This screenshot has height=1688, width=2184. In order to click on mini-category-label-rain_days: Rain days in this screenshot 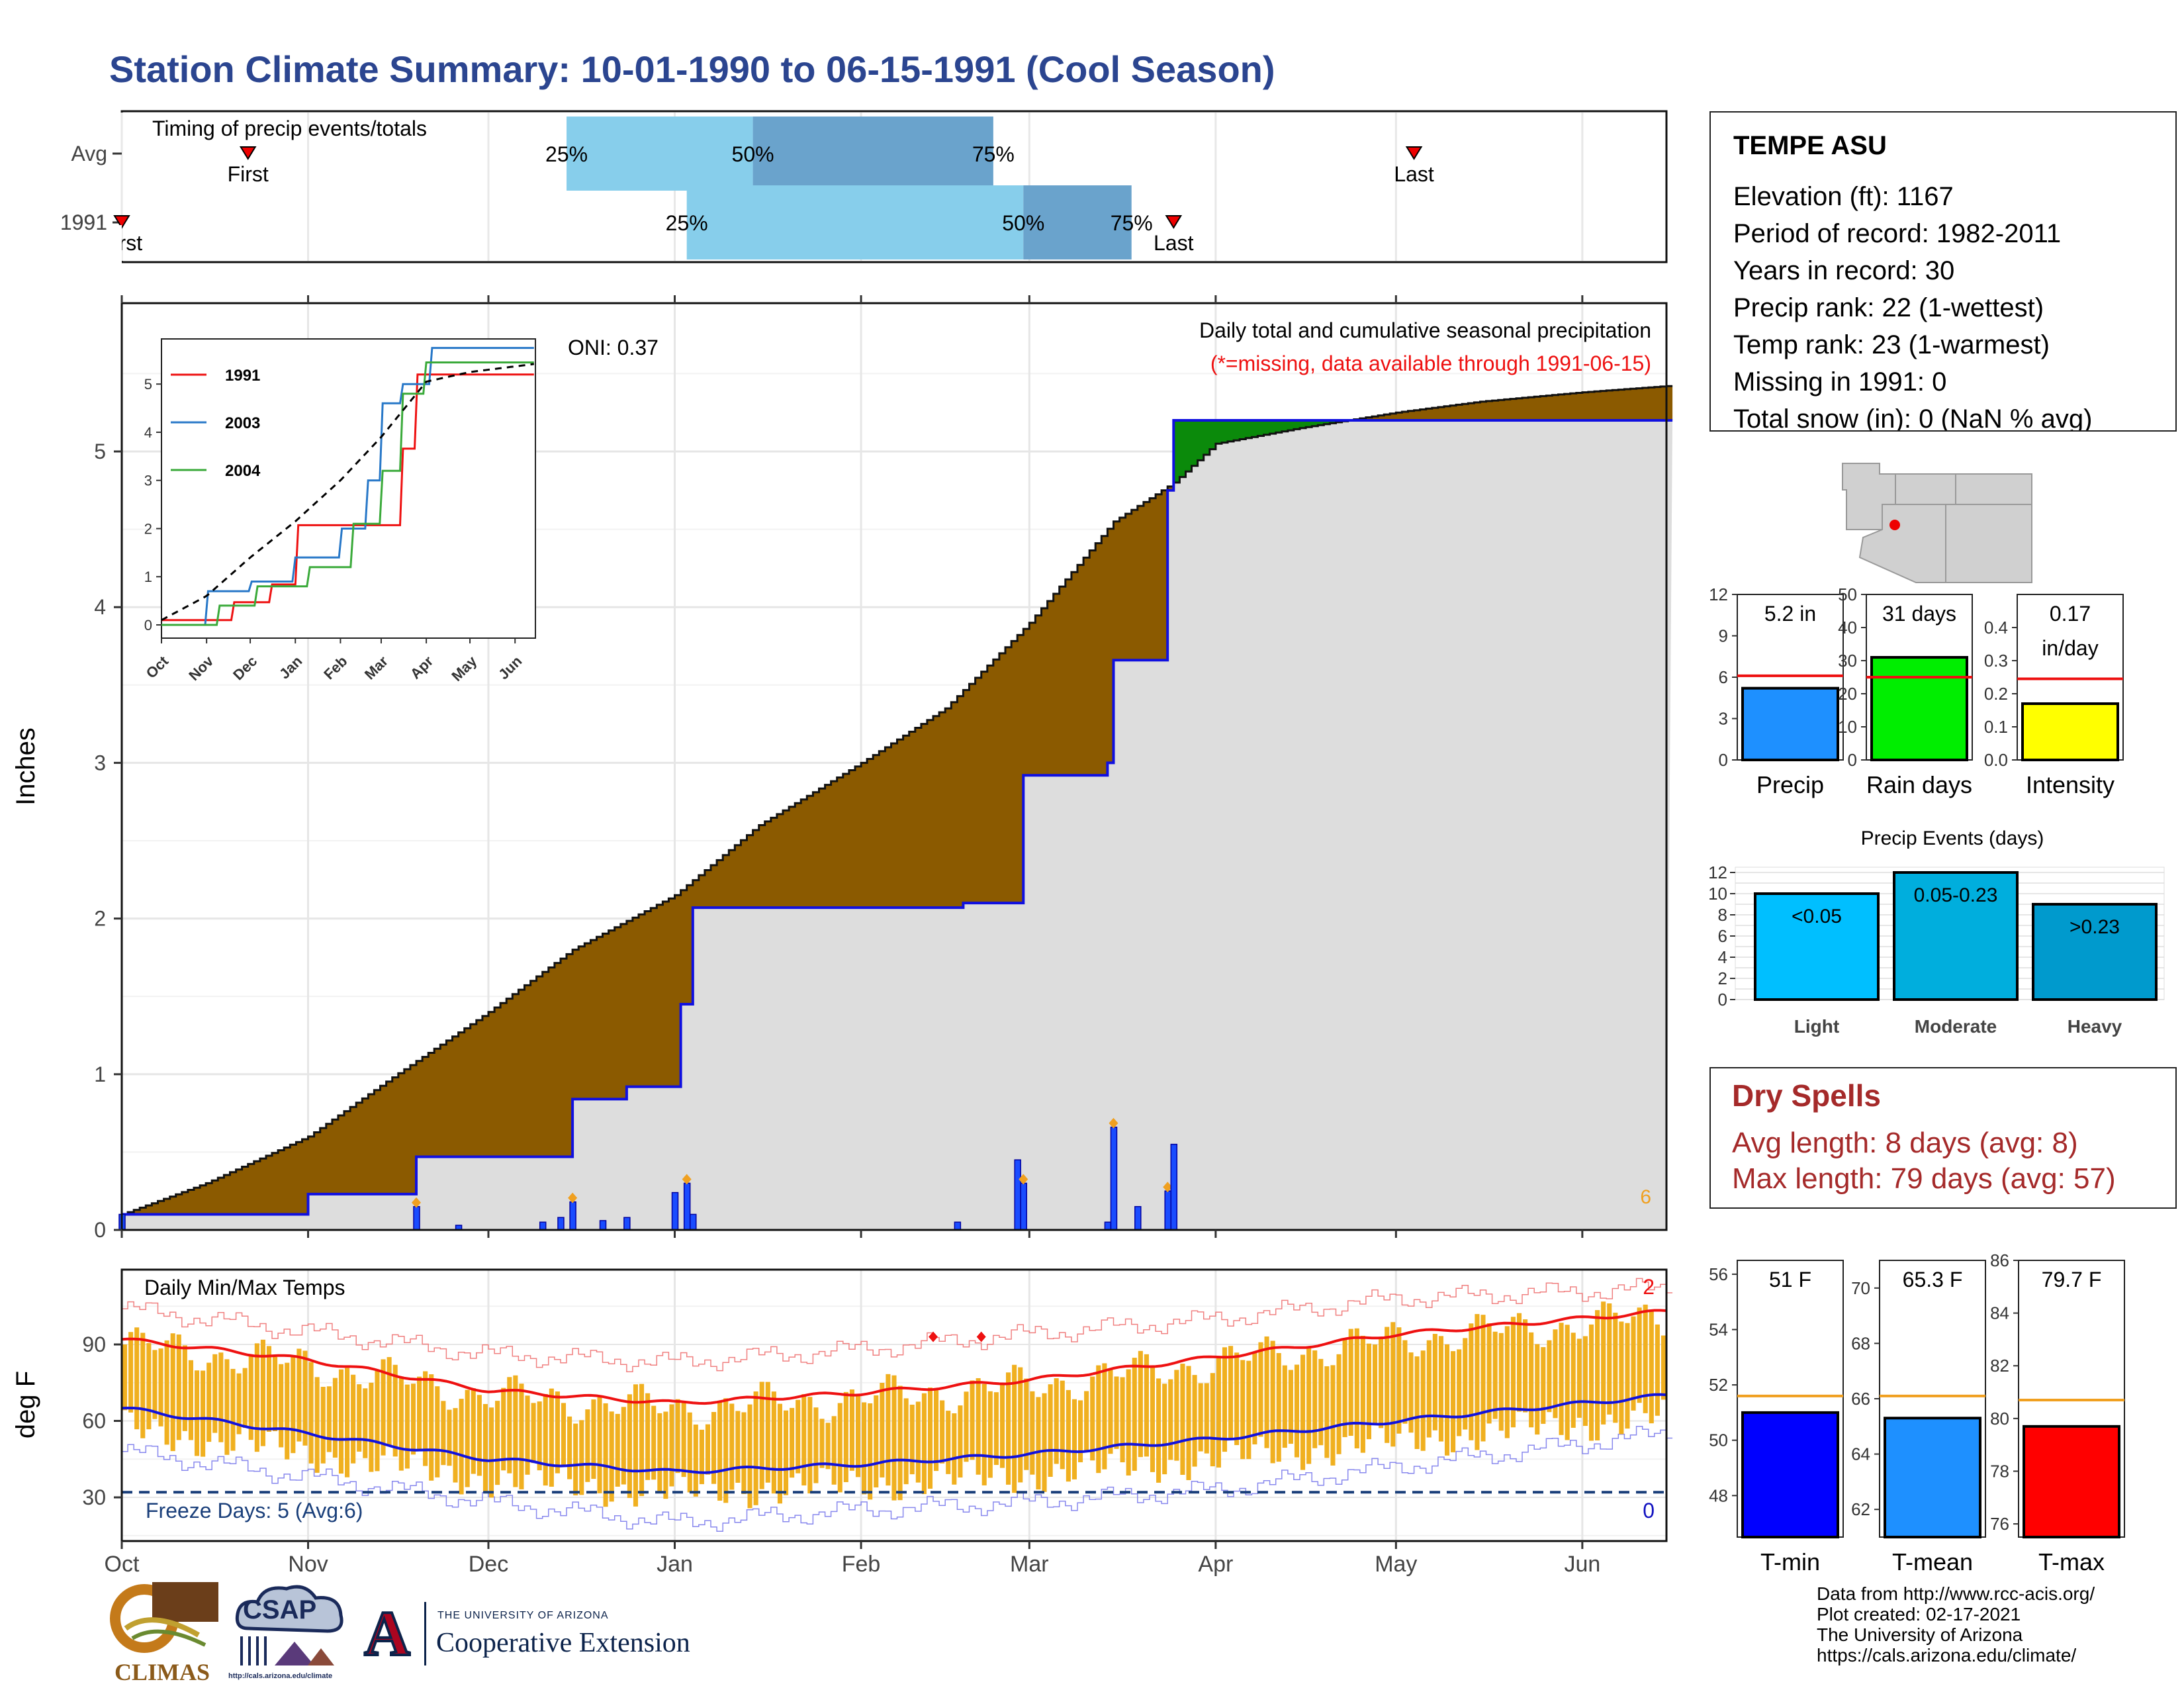, I will do `click(1919, 784)`.